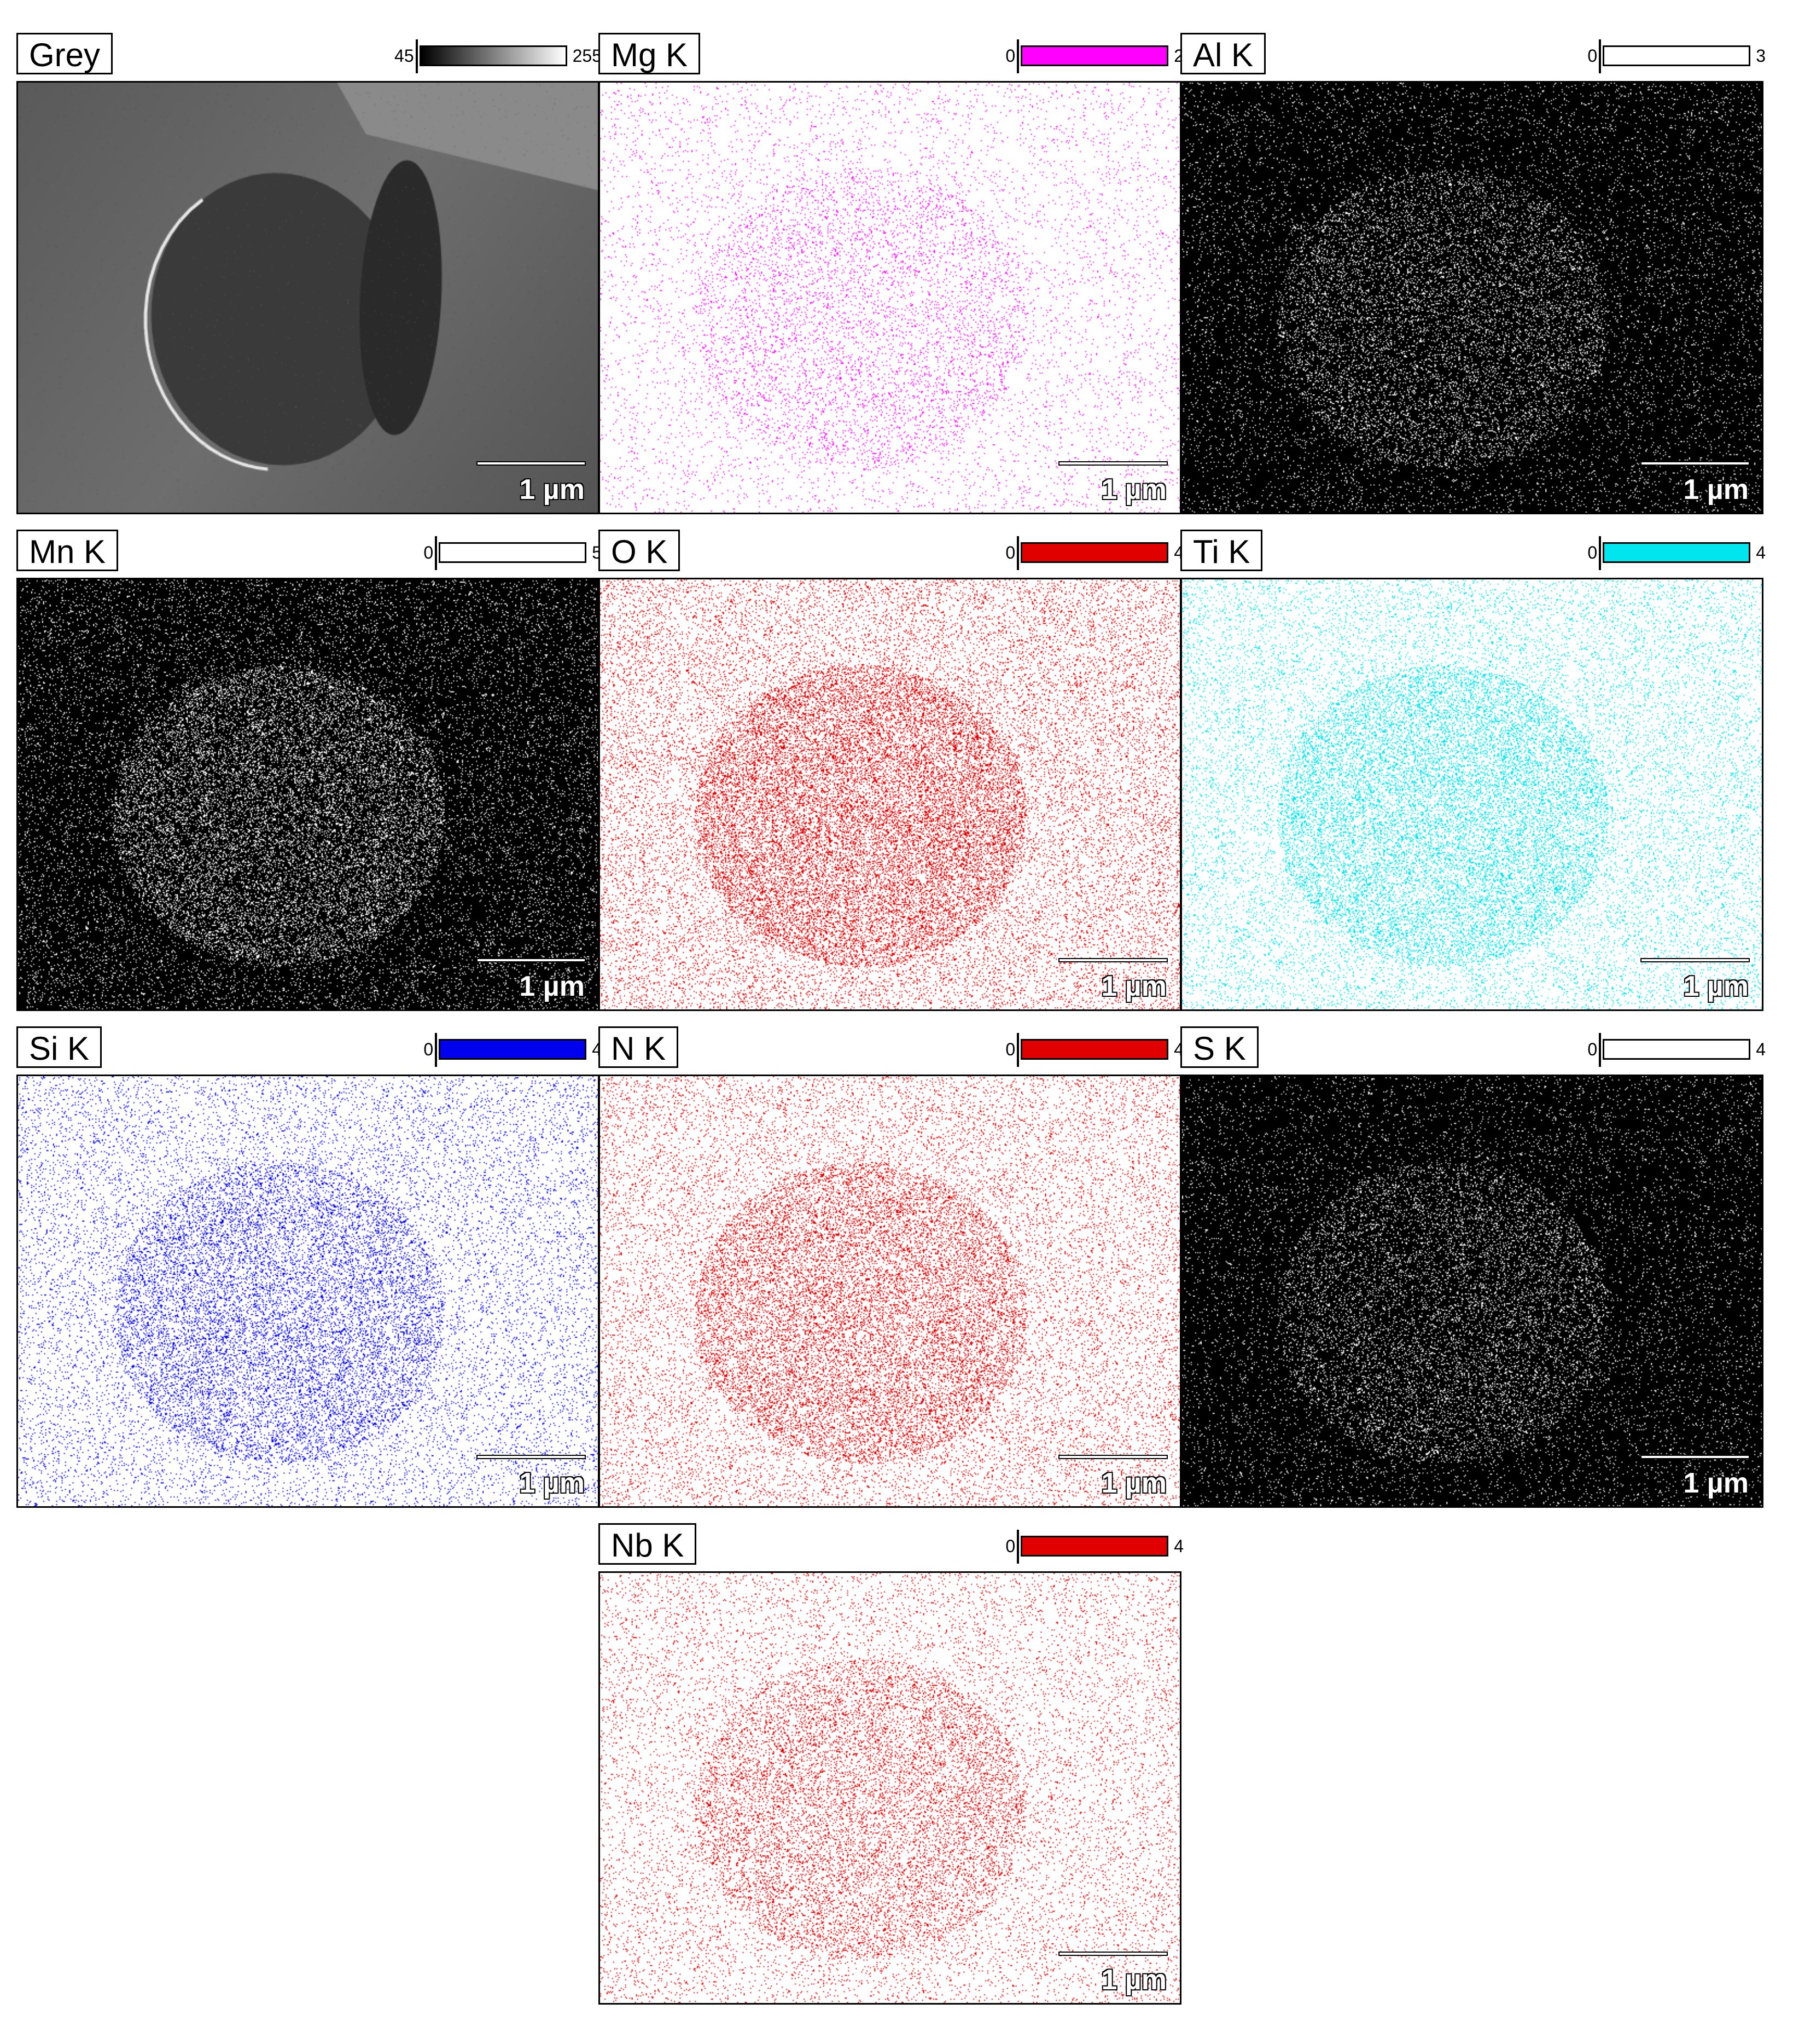 The height and width of the screenshot is (2044, 1793). What do you see at coordinates (1761, 55) in the screenshot?
I see `scale-max: 3` at bounding box center [1761, 55].